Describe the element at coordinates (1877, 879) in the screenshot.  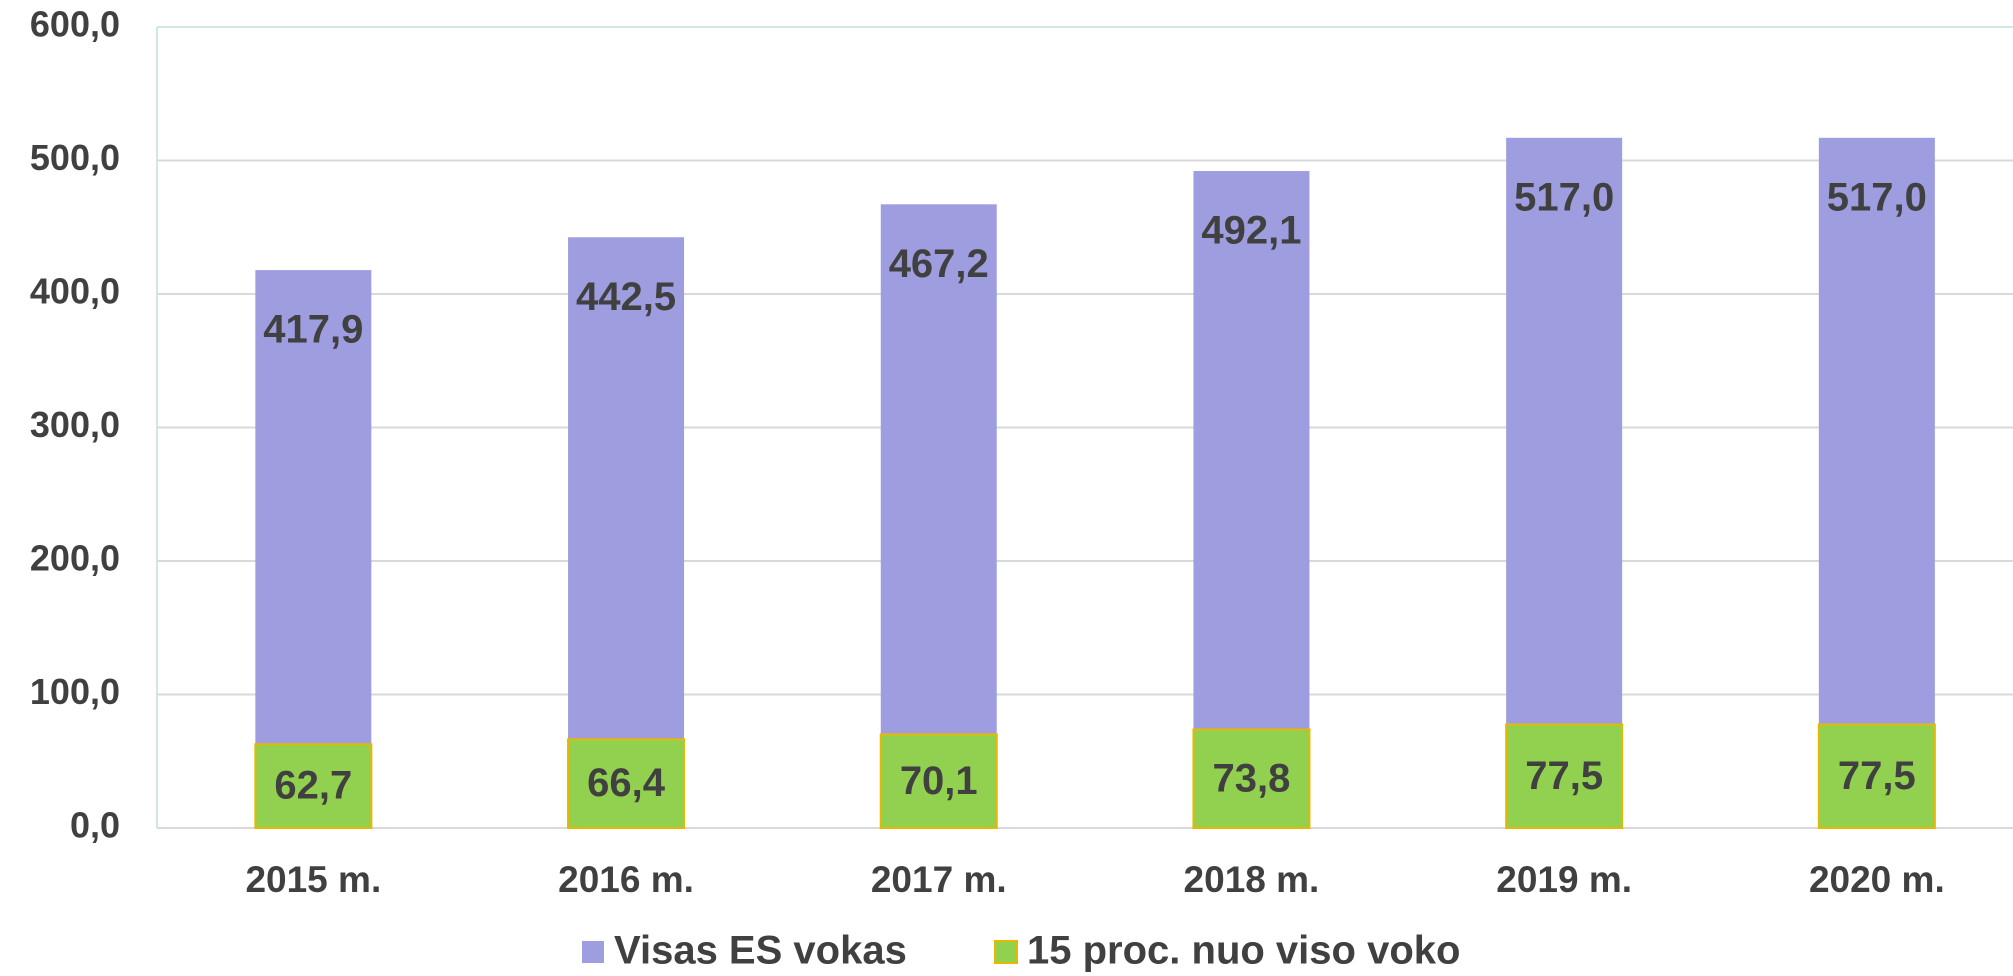
I see `x-tick-label: 2020 m.` at that location.